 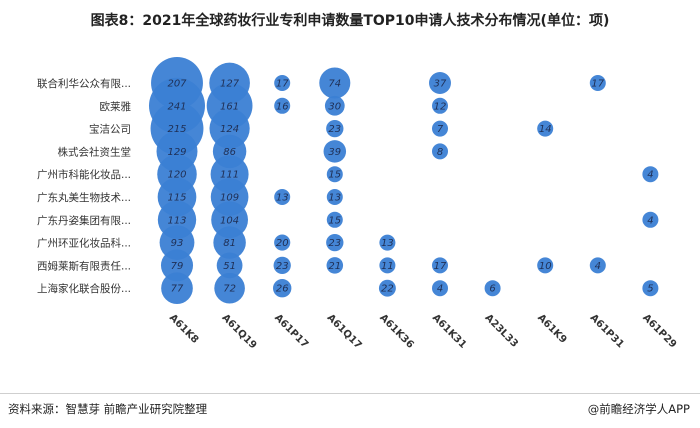 I want to click on x-tick-label: A61Q19, so click(x=238, y=331).